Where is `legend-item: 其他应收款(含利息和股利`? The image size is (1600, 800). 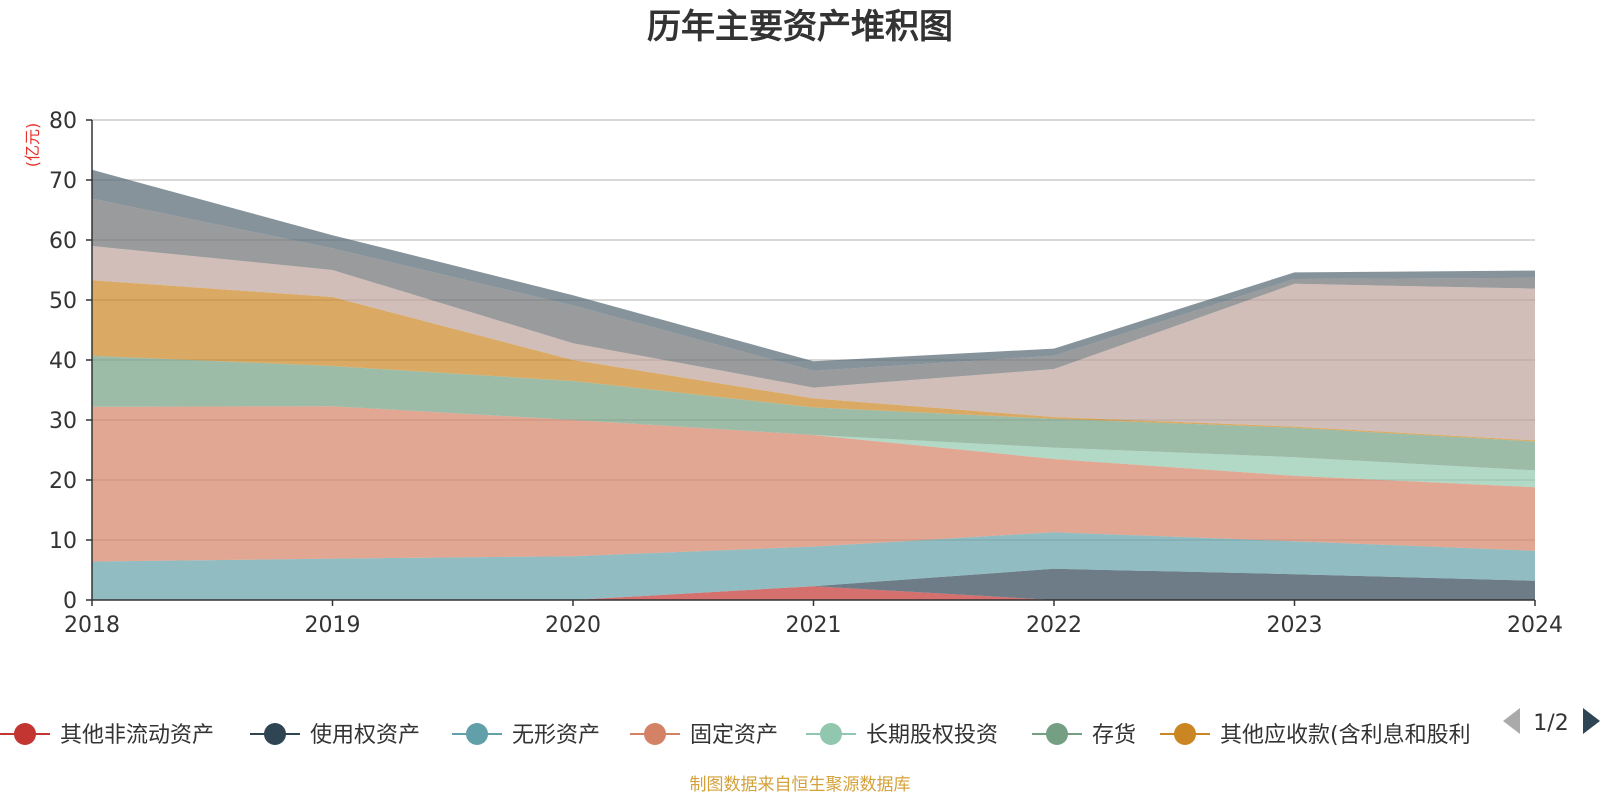 legend-item: 其他应收款(含利息和股利 is located at coordinates (1315, 735).